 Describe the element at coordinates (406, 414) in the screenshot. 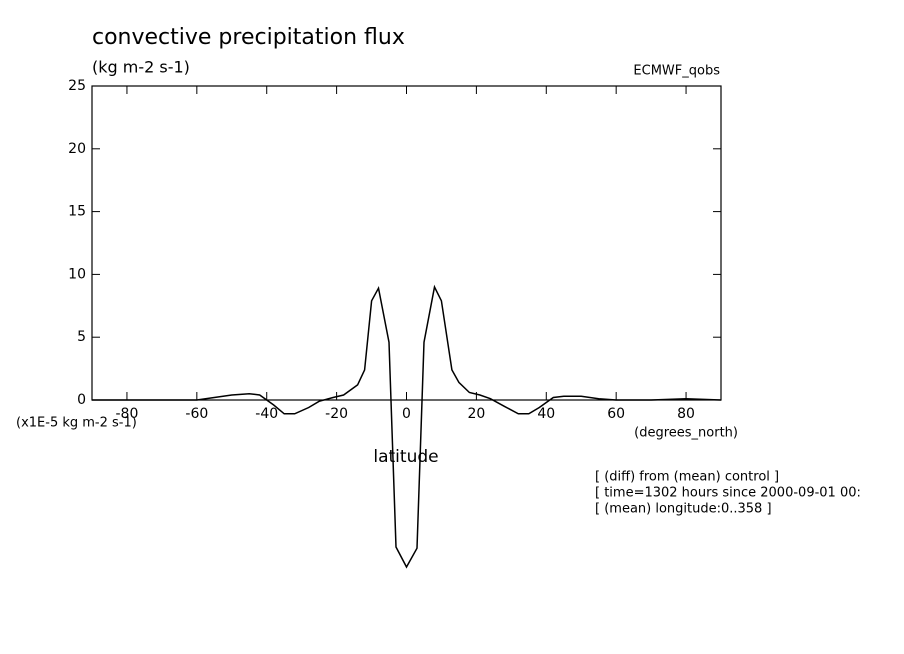

I see `x-tick-label: 0` at that location.